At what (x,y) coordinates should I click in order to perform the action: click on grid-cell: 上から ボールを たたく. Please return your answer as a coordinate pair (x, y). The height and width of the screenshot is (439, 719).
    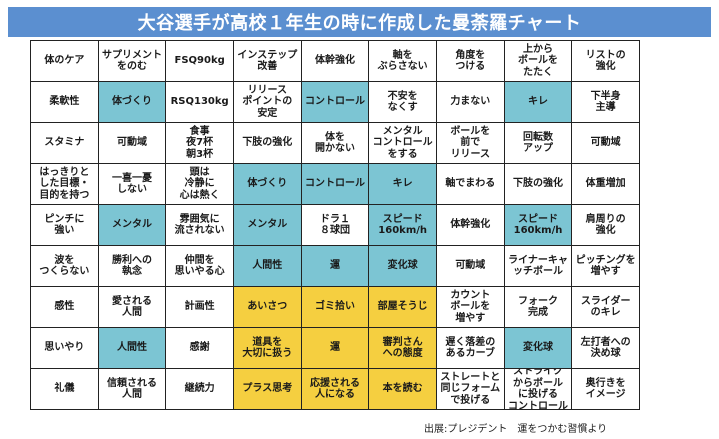
    Looking at the image, I should click on (538, 61).